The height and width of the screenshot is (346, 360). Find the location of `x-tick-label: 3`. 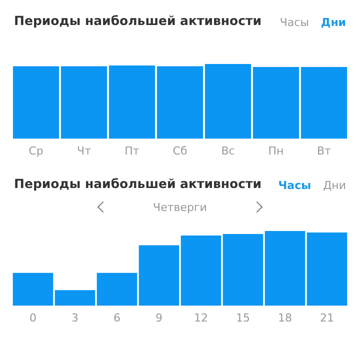

x-tick-label: 3 is located at coordinates (75, 317).